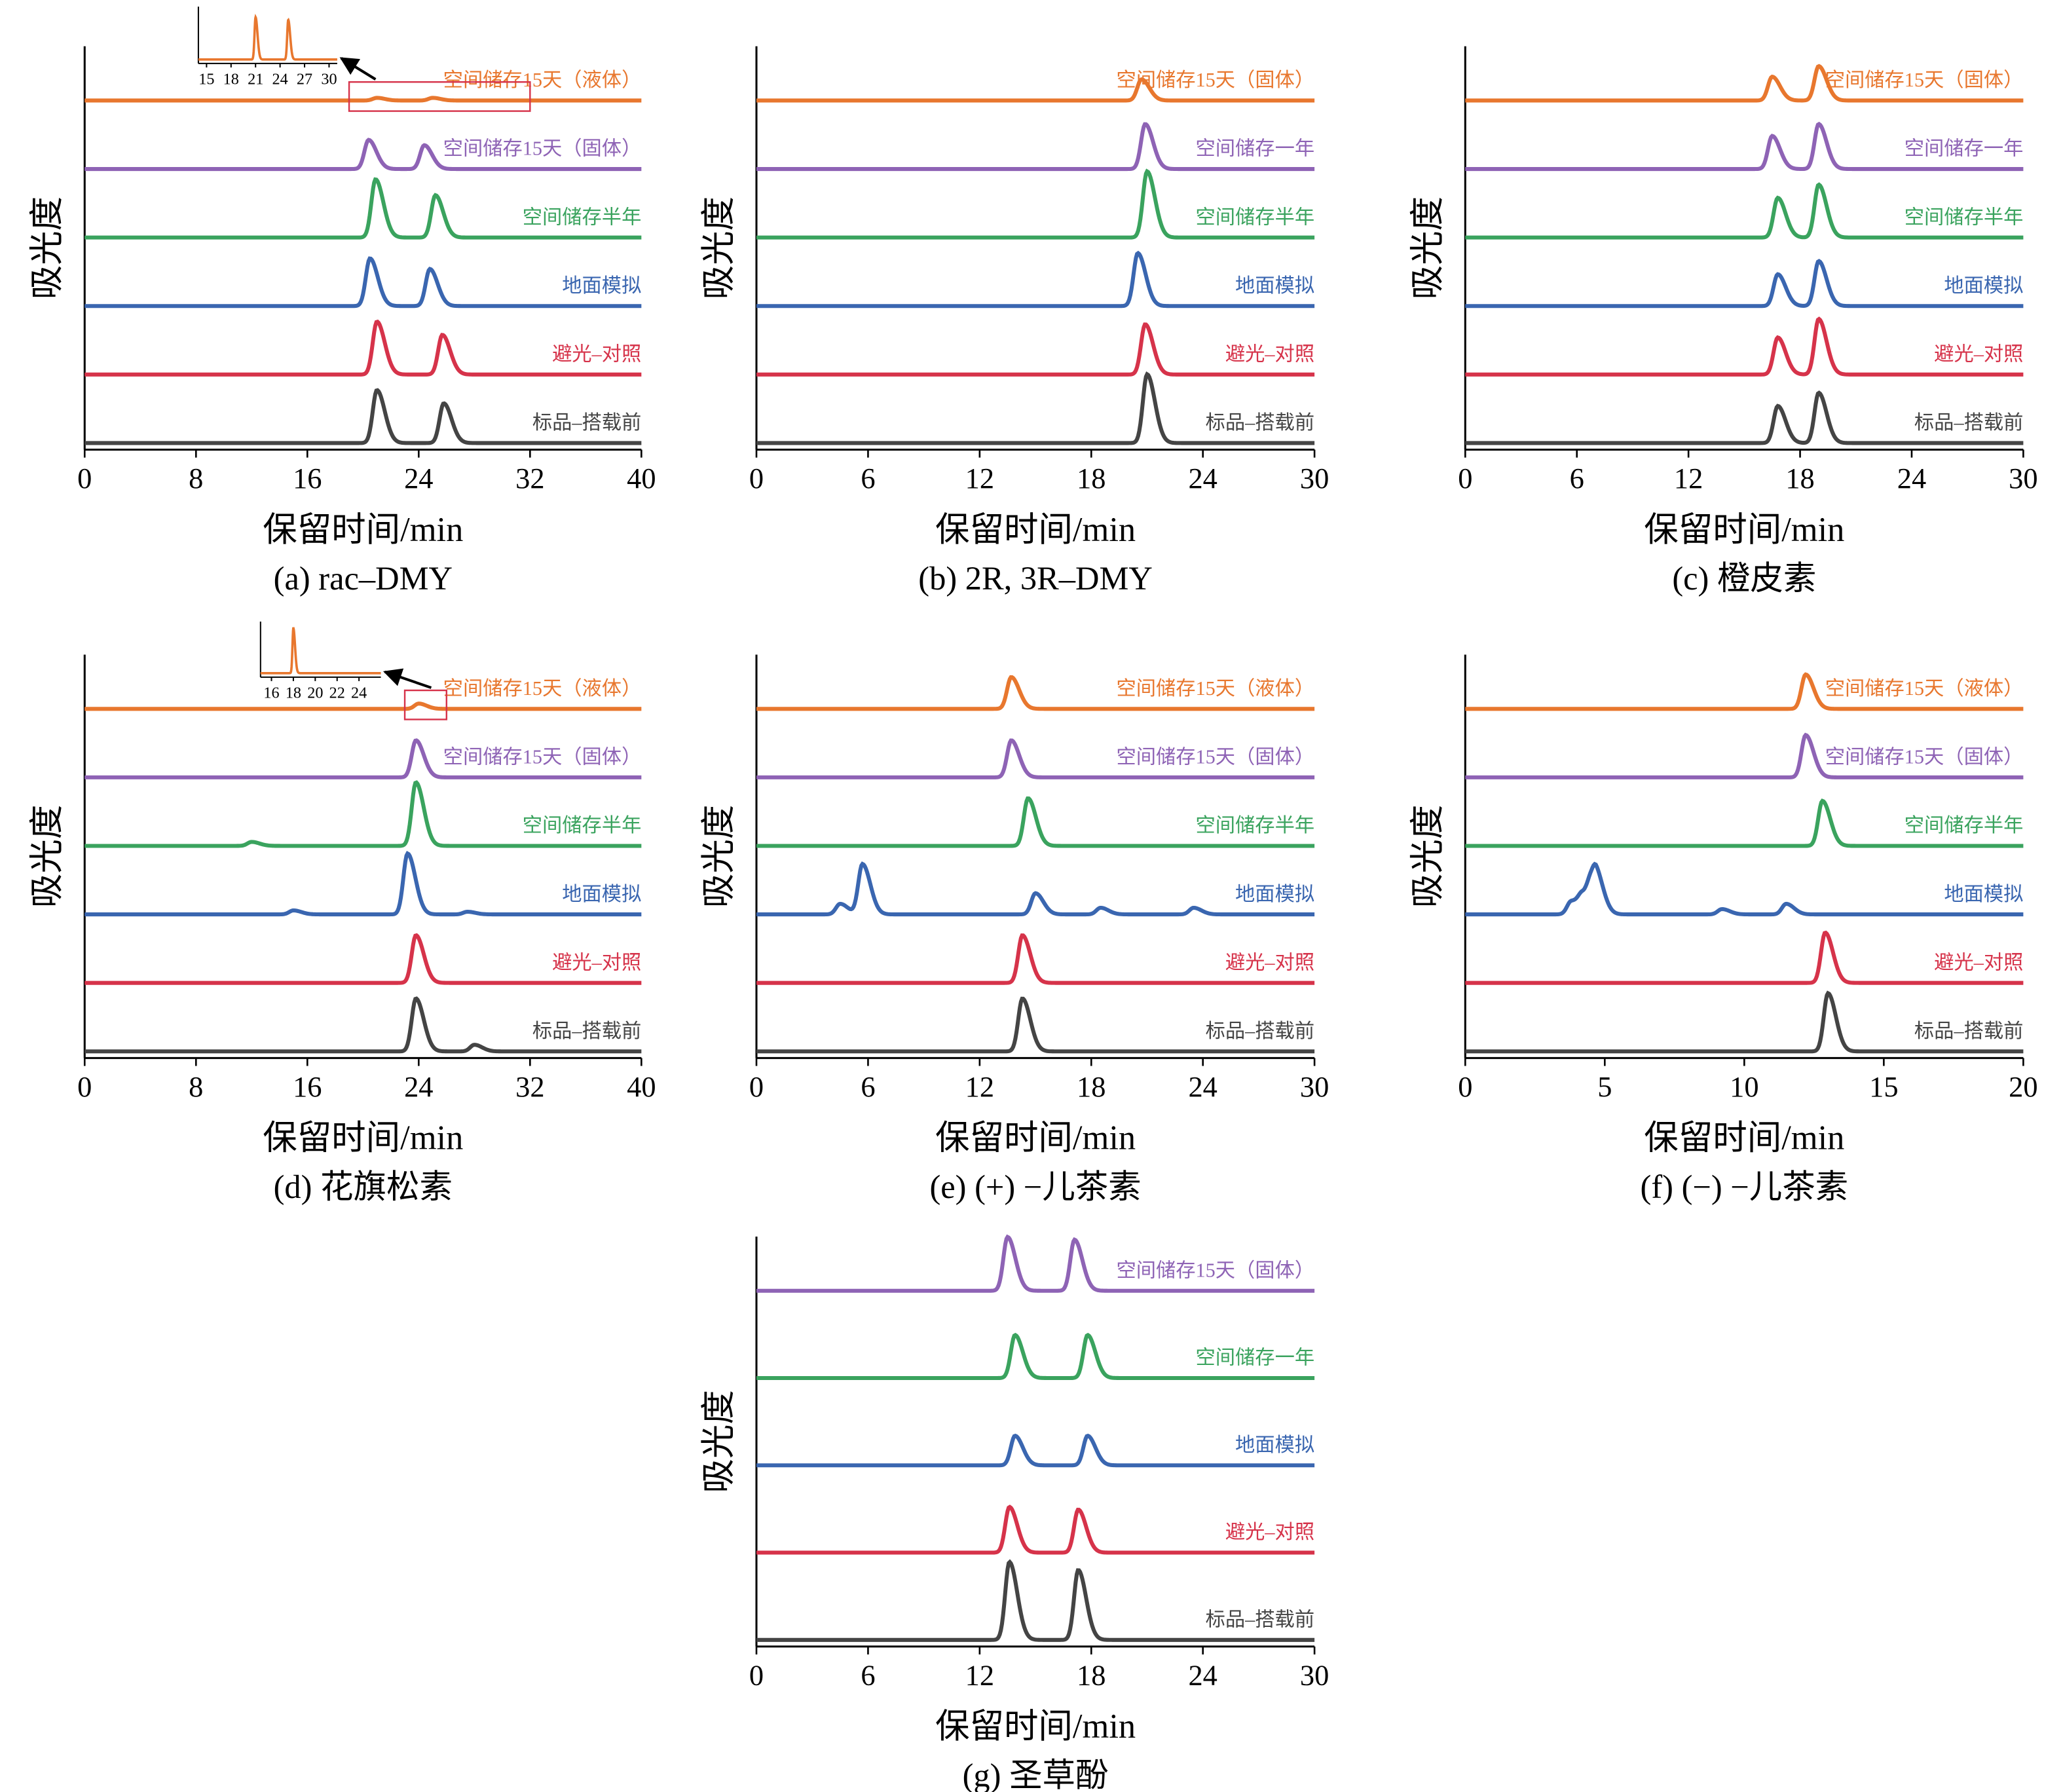  What do you see at coordinates (529, 478) in the screenshot?
I see `x-tick-label: 32` at bounding box center [529, 478].